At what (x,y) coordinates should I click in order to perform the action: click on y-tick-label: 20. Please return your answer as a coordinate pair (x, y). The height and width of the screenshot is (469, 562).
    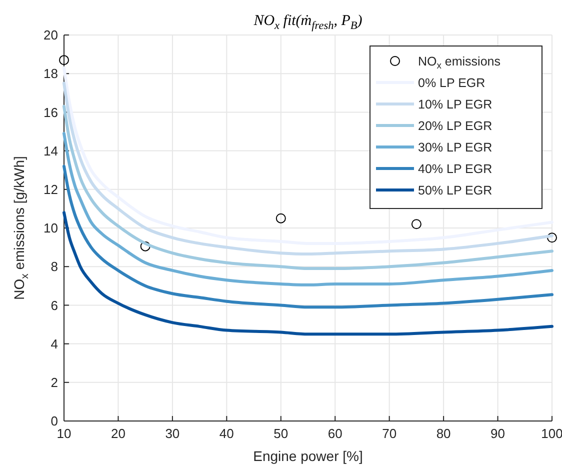
    Looking at the image, I should click on (51, 35).